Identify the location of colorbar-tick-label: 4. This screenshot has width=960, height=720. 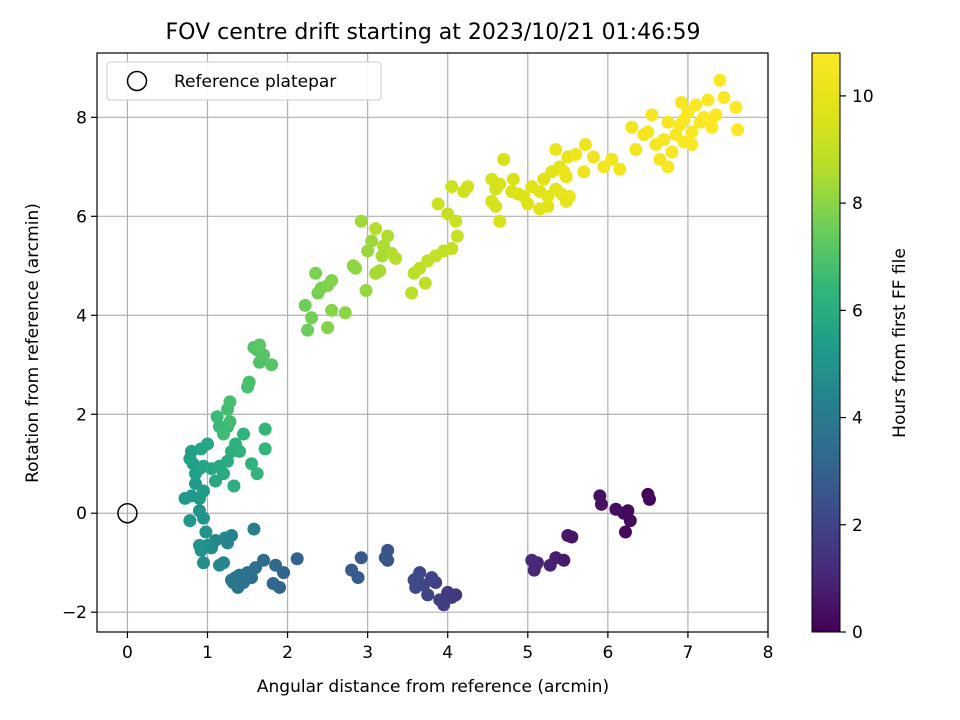
(857, 419).